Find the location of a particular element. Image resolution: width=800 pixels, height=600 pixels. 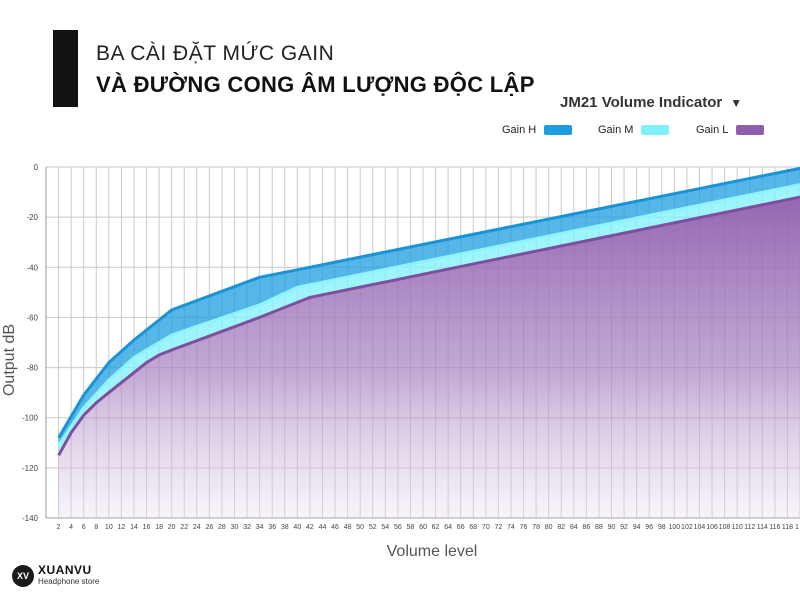

x-tick-label: 100 is located at coordinates (674, 527).